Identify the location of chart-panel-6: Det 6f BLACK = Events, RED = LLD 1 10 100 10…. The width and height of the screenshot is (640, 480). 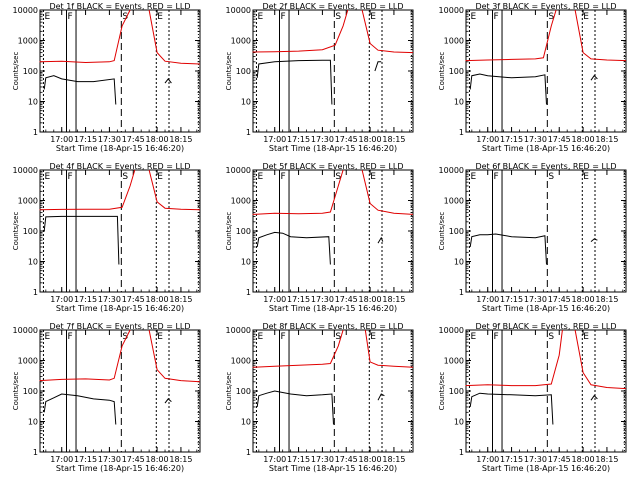
(532, 237).